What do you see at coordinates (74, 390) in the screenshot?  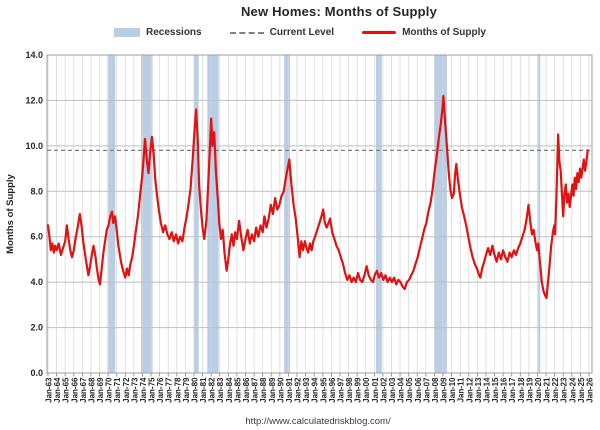 I see `x-tick-label: Jan-66` at bounding box center [74, 390].